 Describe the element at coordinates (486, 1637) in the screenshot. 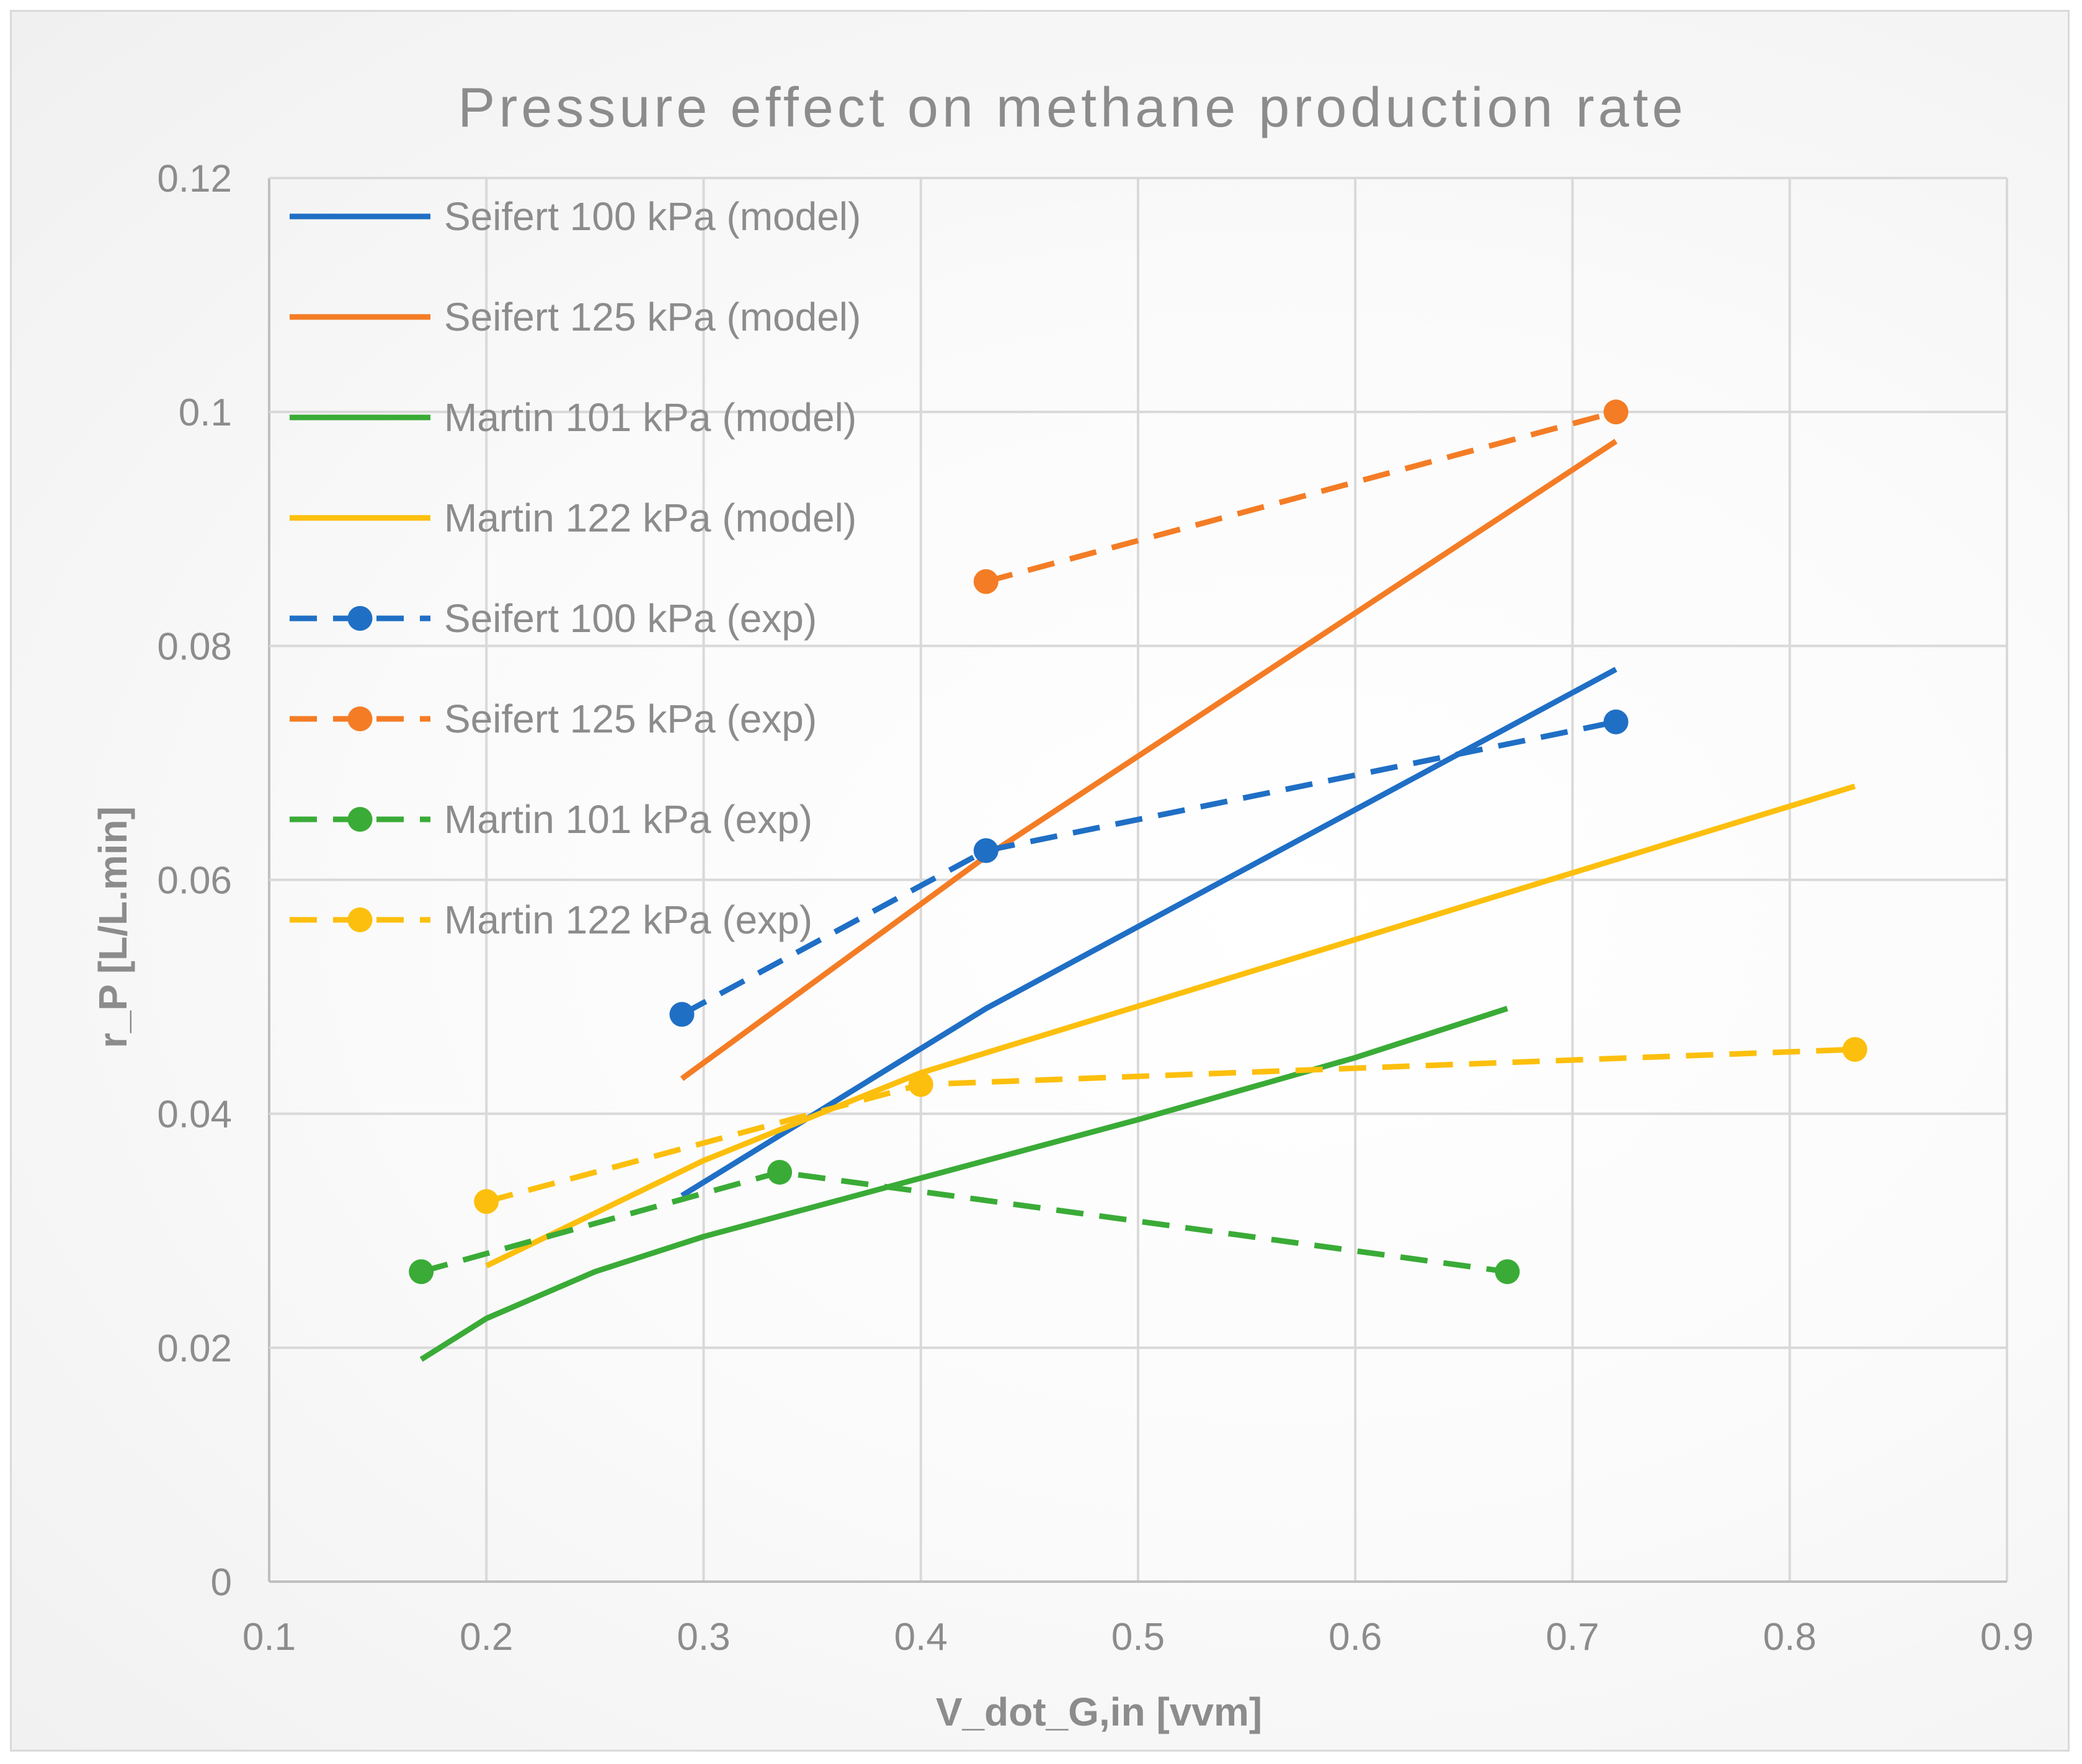

I see `x-tick-label: 0.2` at that location.